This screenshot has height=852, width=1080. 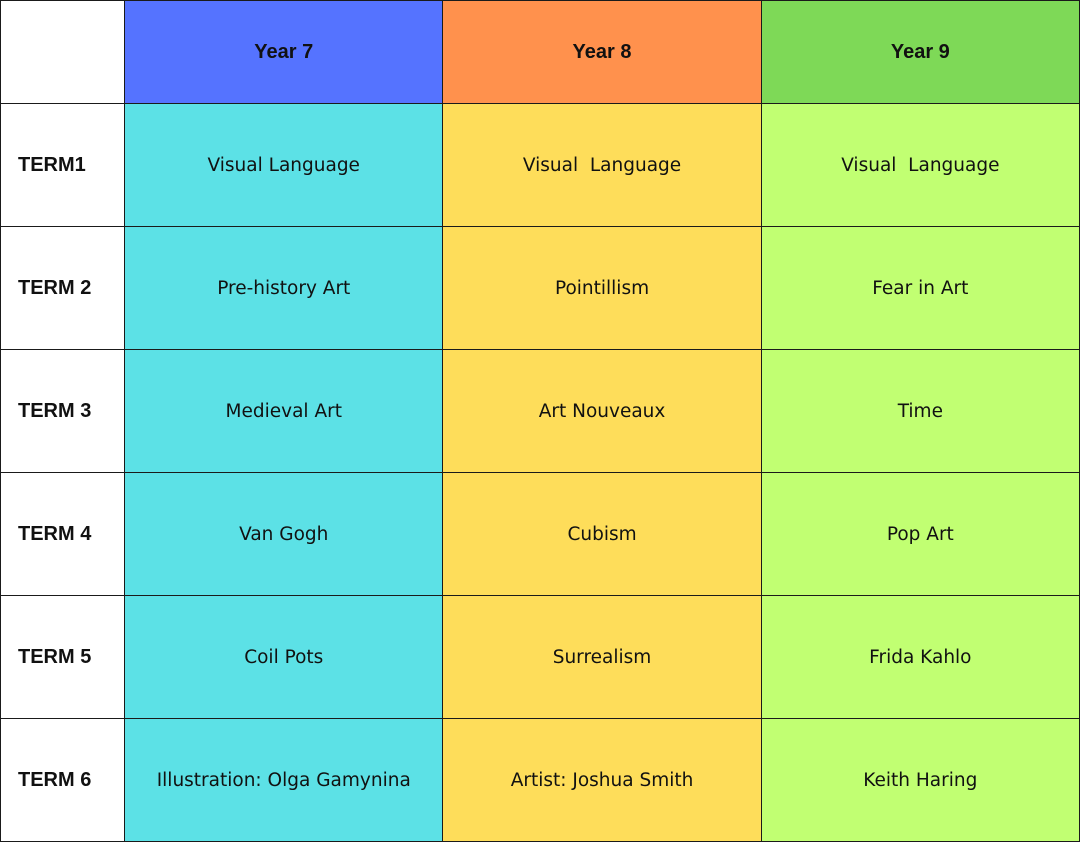 I want to click on term-label: TERM1, so click(x=63, y=165).